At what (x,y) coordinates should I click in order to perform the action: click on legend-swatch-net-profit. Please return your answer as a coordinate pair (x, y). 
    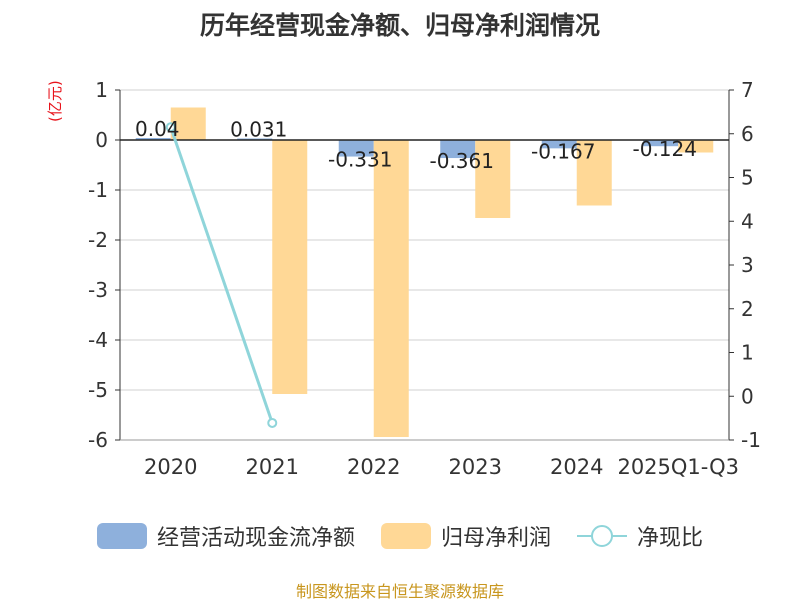
    Looking at the image, I should click on (405, 536).